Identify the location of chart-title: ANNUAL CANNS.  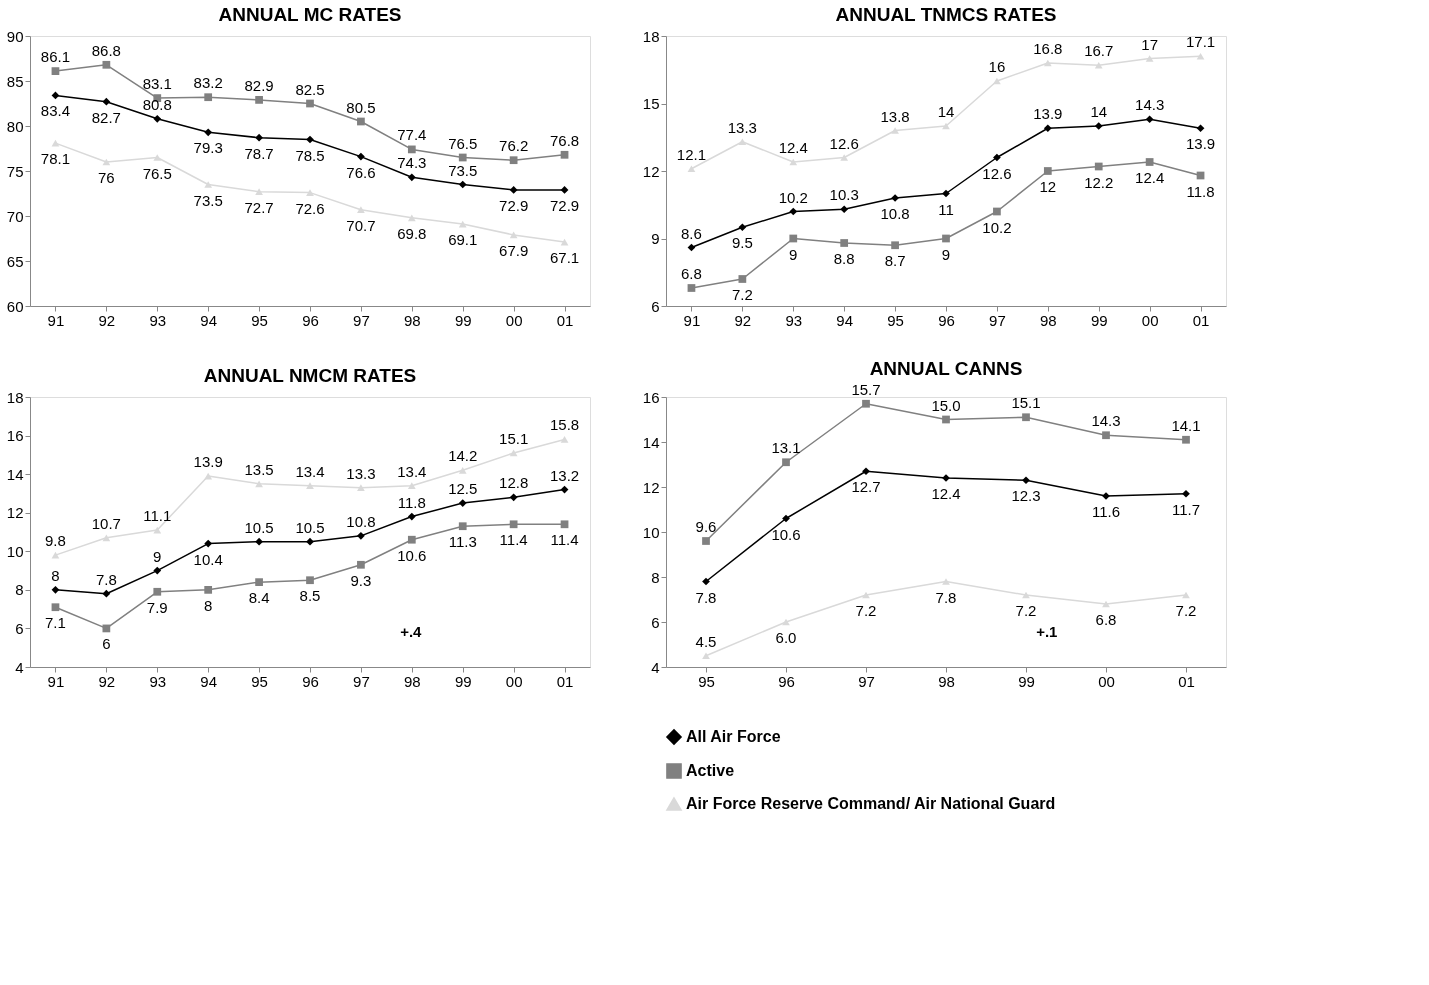
(946, 368).